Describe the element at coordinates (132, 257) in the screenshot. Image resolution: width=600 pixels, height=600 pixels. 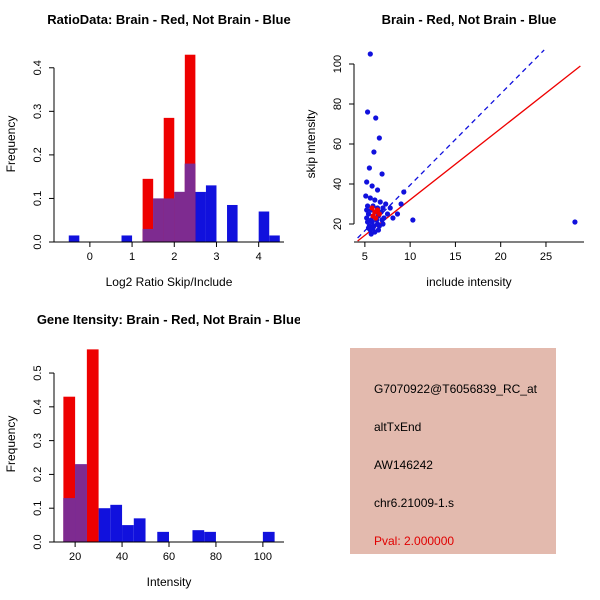
I see `svg-text: 1` at that location.